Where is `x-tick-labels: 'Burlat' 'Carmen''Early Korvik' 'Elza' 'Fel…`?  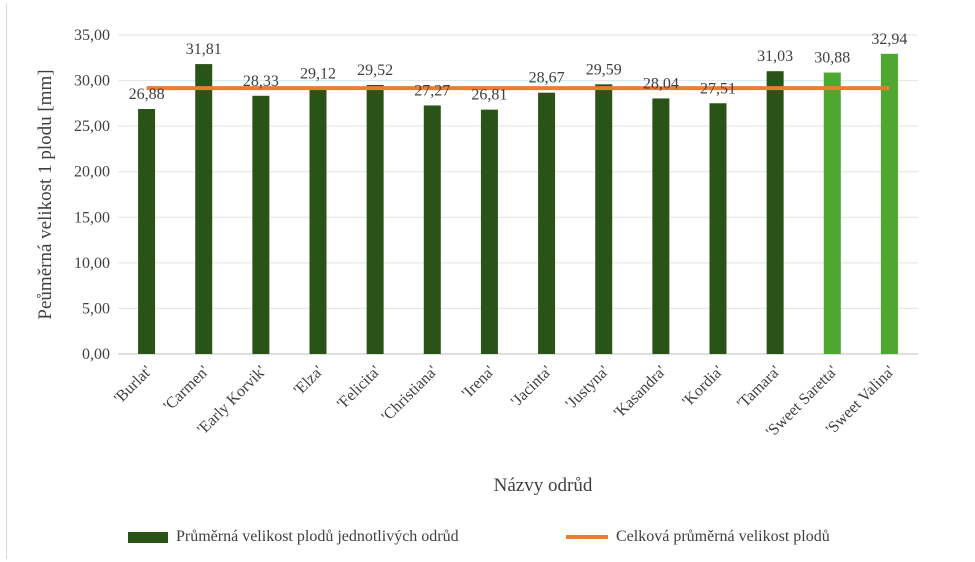
x-tick-labels: 'Burlat' 'Carmen''Early Korvik' 'Elza' 'Fel… is located at coordinates (504, 402).